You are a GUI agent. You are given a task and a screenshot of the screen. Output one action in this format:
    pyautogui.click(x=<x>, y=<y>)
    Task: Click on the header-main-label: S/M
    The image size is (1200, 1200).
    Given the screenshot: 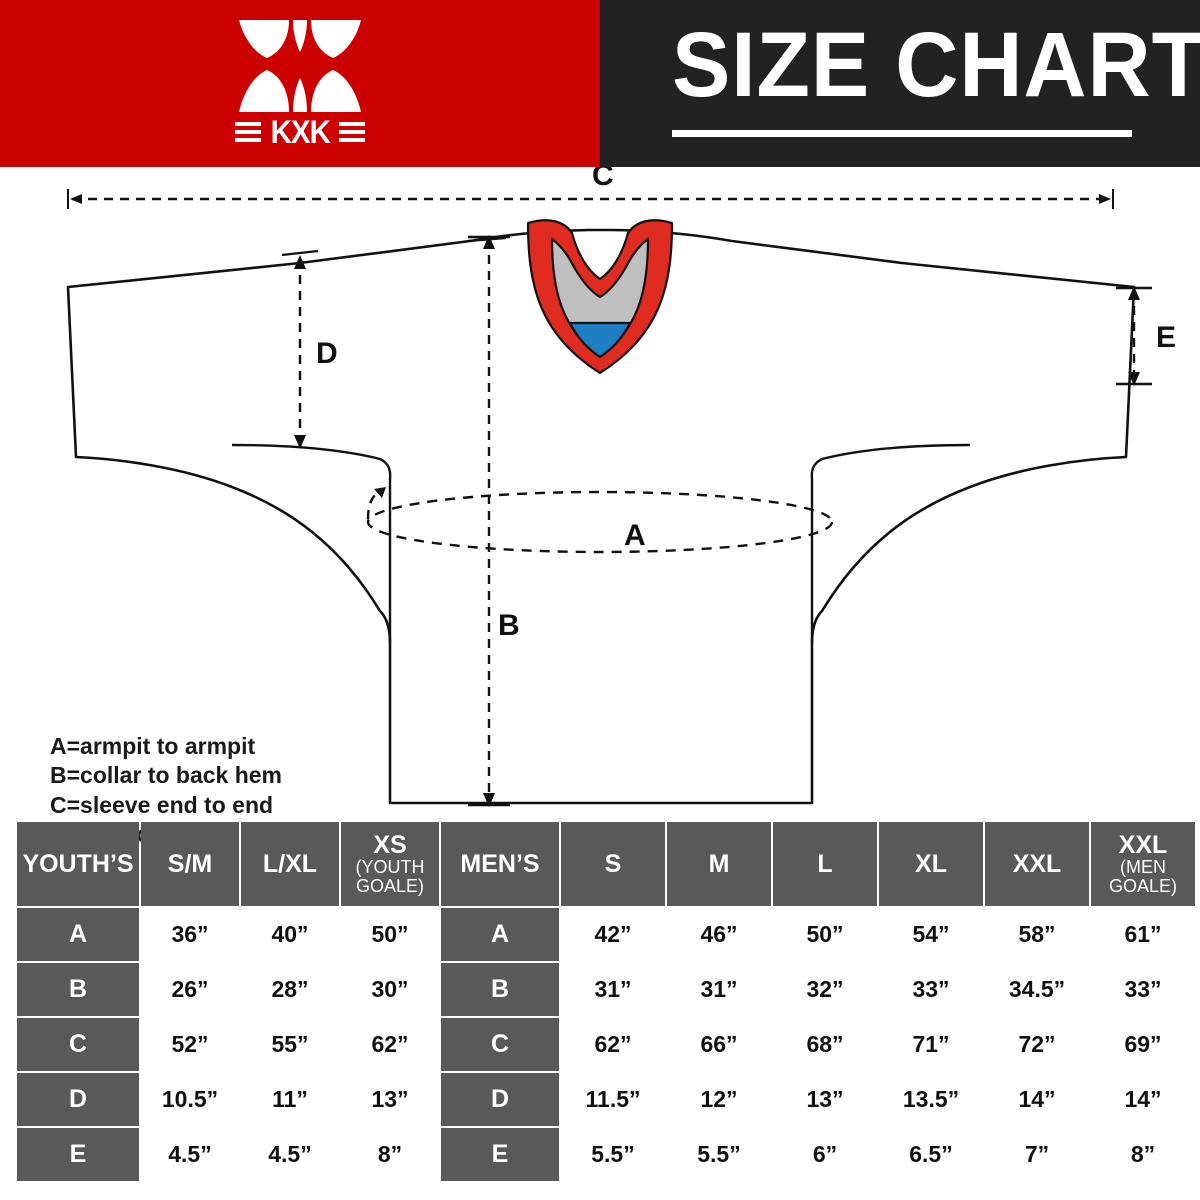 What is the action you would take?
    pyautogui.click(x=190, y=863)
    